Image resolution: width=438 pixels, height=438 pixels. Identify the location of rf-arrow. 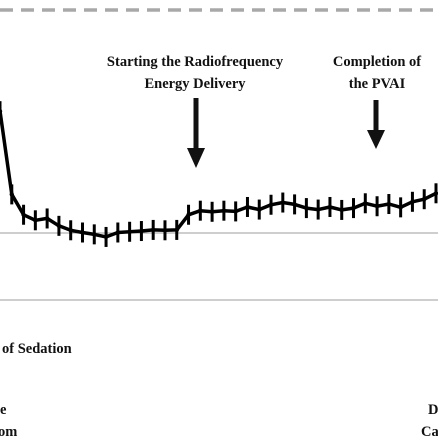
(196, 133).